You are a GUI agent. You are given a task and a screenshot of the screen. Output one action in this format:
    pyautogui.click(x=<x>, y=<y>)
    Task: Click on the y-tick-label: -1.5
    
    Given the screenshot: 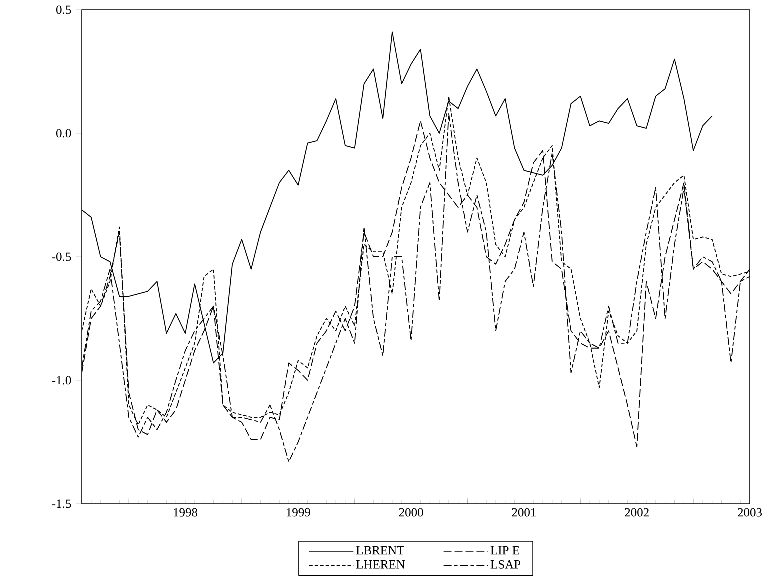 What is the action you would take?
    pyautogui.click(x=62, y=504)
    